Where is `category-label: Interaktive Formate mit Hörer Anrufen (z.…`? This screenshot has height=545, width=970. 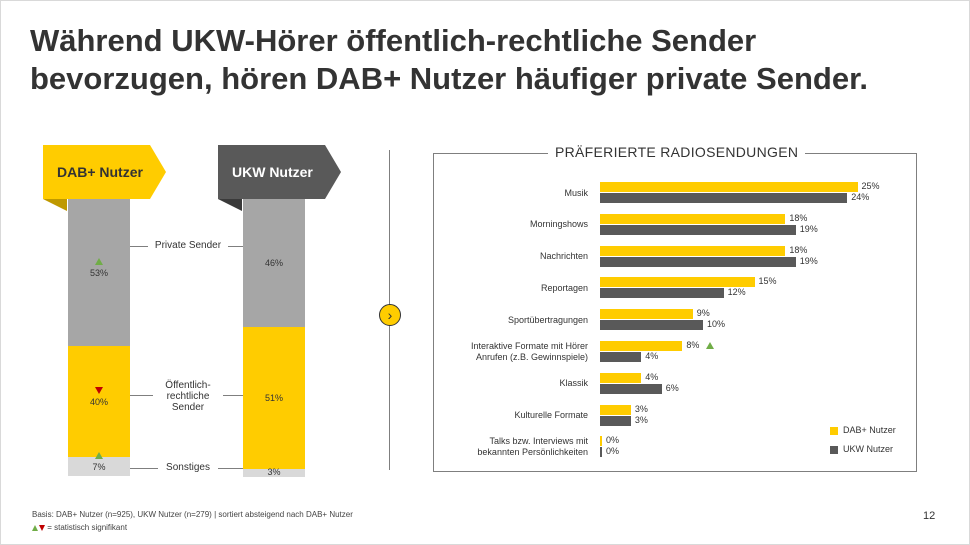 category-label: Interaktive Formate mit Hörer Anrufen (z.… is located at coordinates (529, 352).